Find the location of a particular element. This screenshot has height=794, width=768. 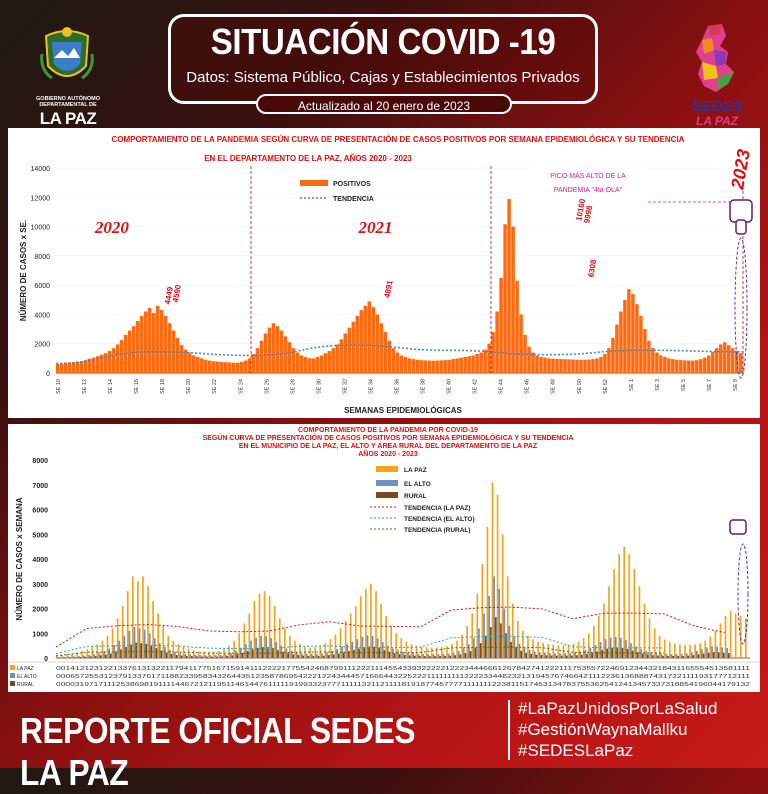

chart2-ylabel: NÚMERO DE CASOS x SEMANA is located at coordinates (19, 558).